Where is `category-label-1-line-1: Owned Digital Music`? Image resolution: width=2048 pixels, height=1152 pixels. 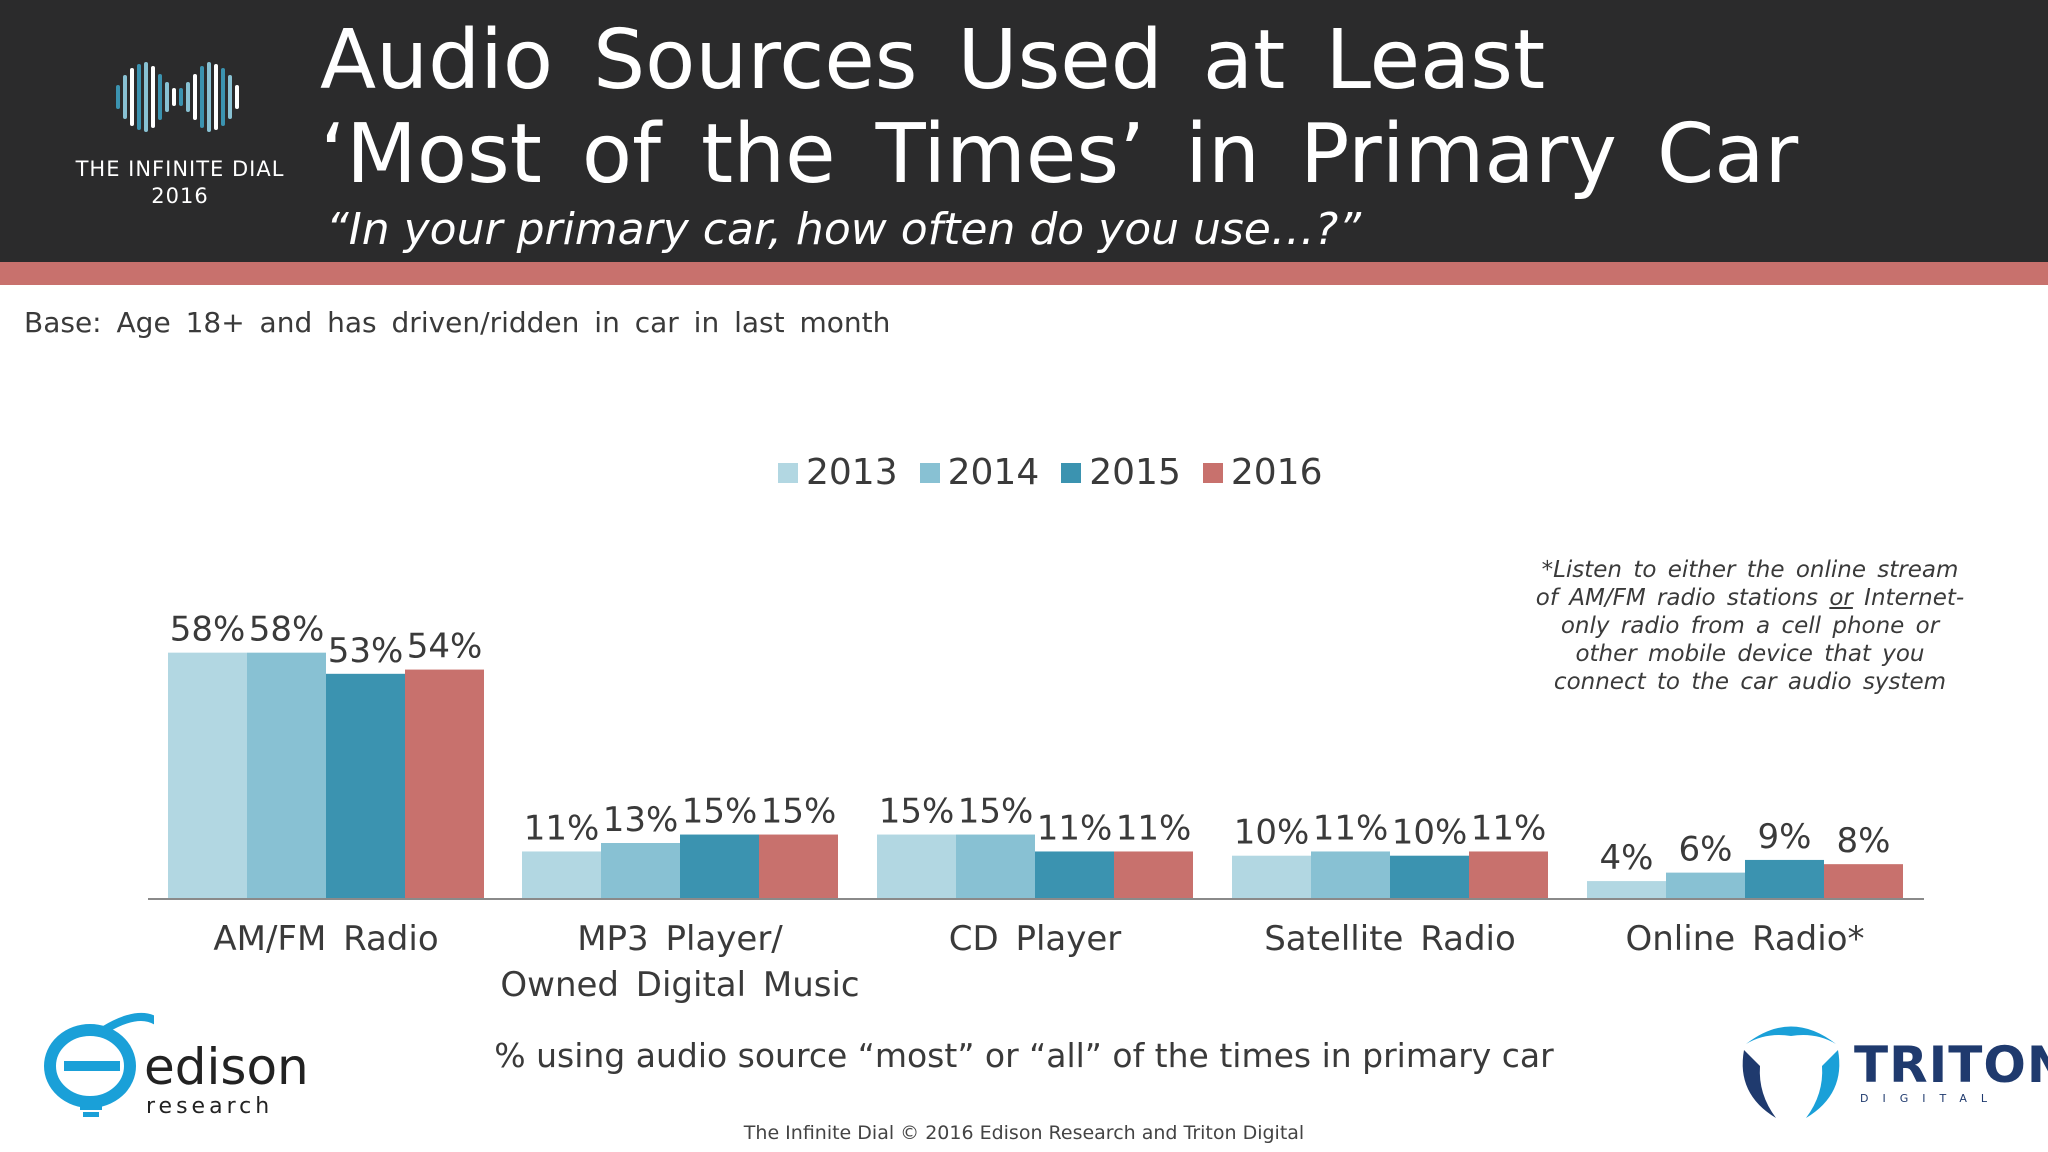 category-label-1-line-1: Owned Digital Music is located at coordinates (679, 985).